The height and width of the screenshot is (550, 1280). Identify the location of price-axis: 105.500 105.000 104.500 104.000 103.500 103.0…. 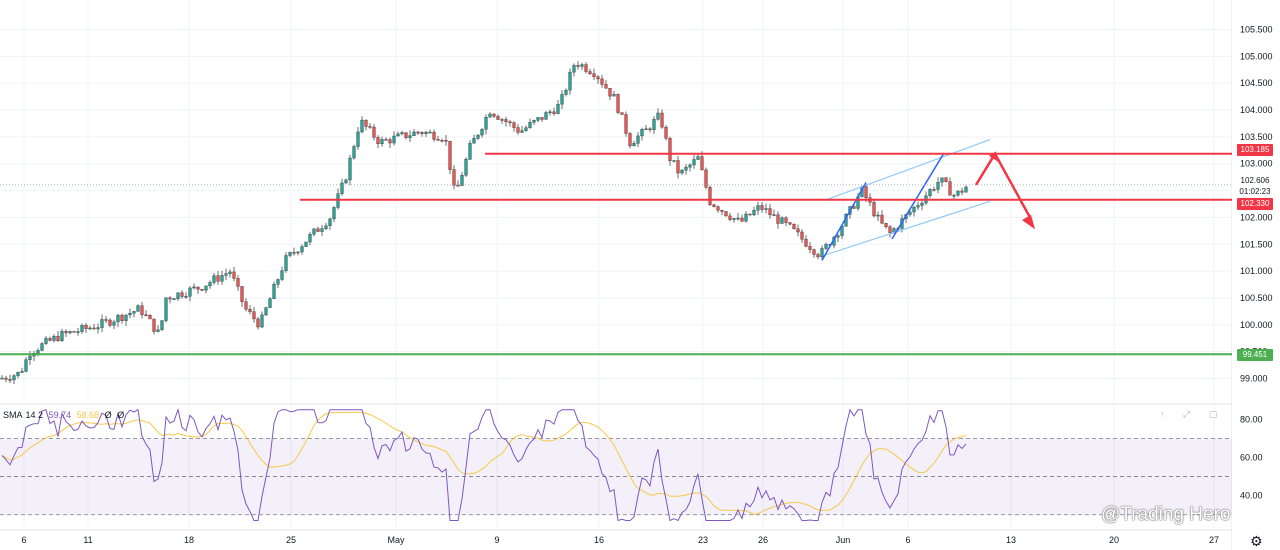
(1256, 275).